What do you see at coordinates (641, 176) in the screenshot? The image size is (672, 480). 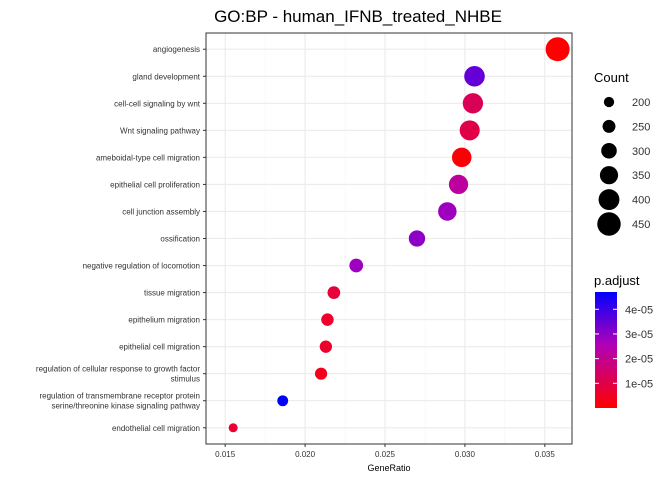 I see `size-legend-label: 350` at bounding box center [641, 176].